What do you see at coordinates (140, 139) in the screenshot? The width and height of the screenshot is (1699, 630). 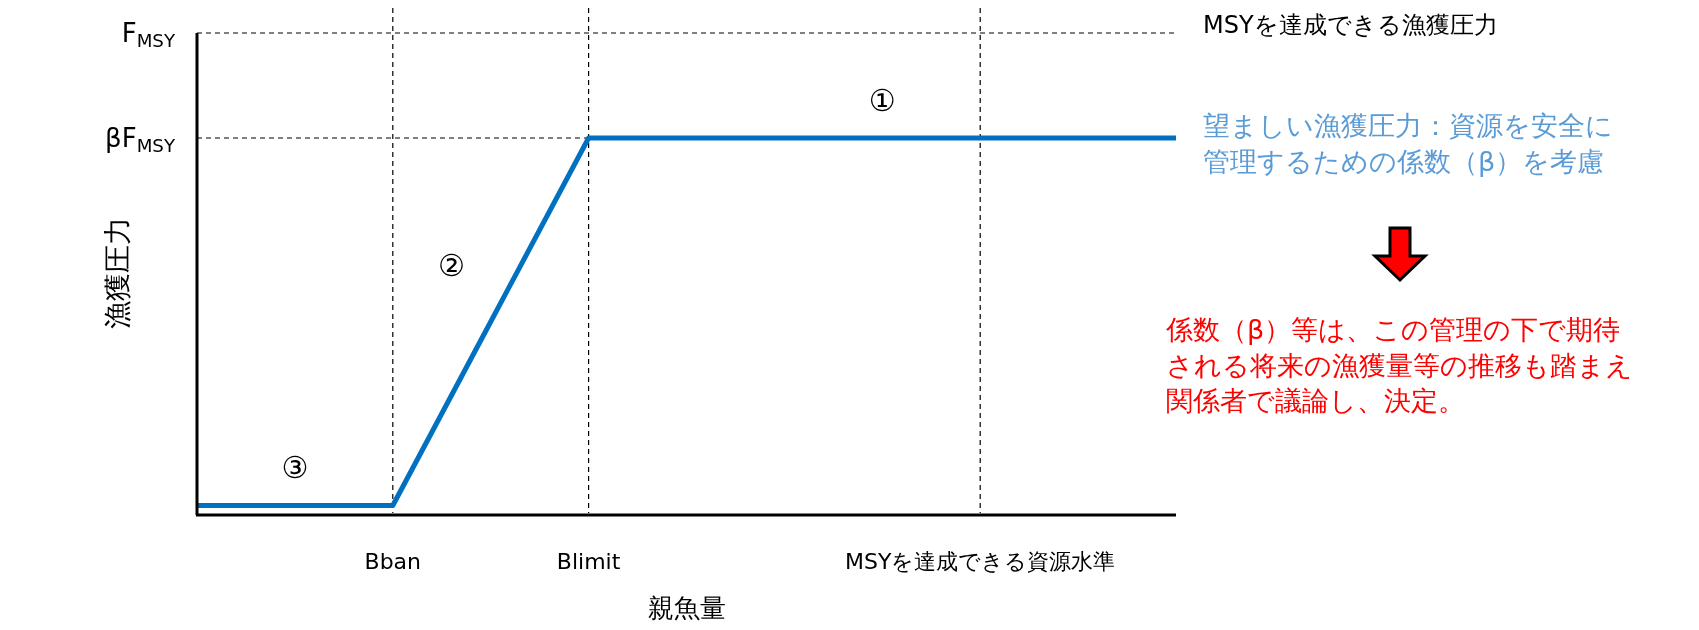 I see `ref-line-label: βF$_{MSY}$` at bounding box center [140, 139].